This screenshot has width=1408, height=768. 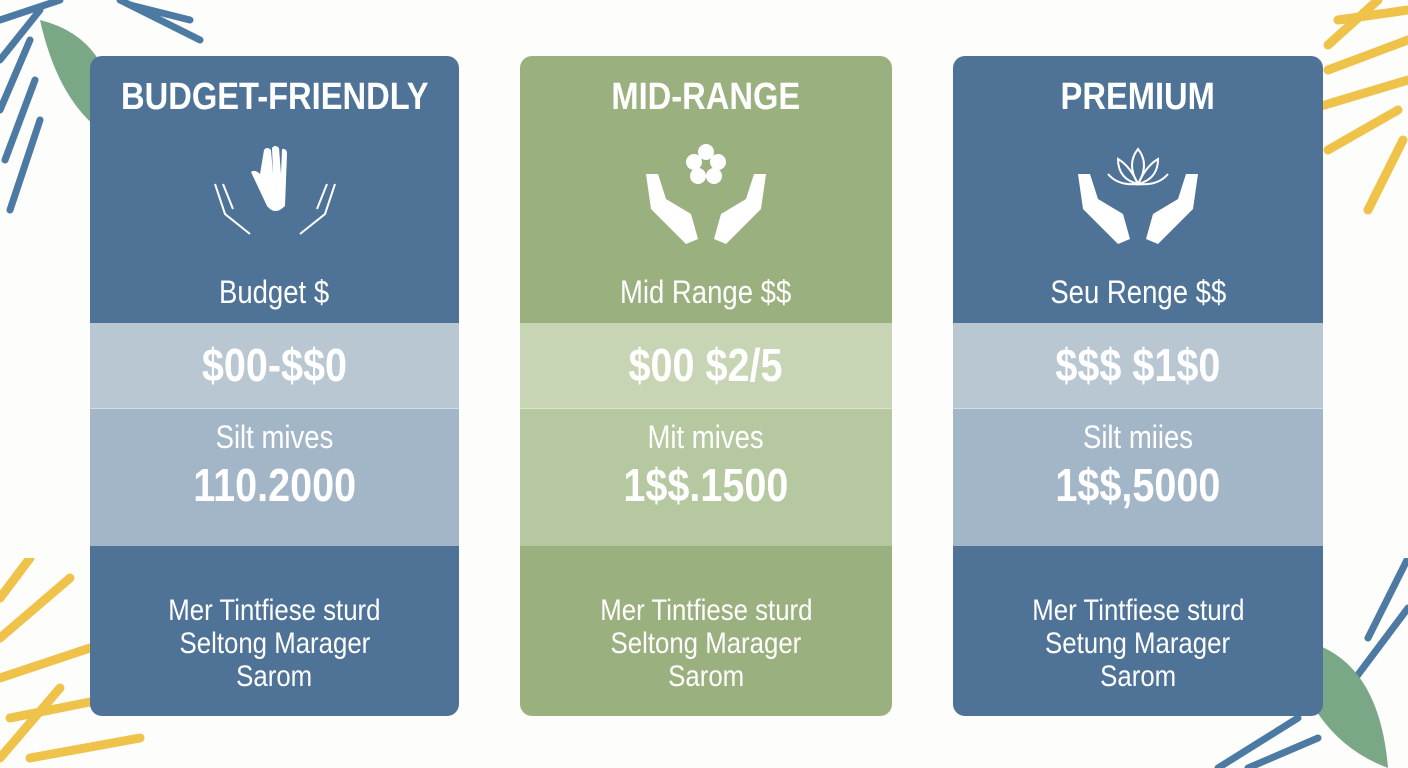 I want to click on leaf-decoration-top-right, so click(x=1355, y=107).